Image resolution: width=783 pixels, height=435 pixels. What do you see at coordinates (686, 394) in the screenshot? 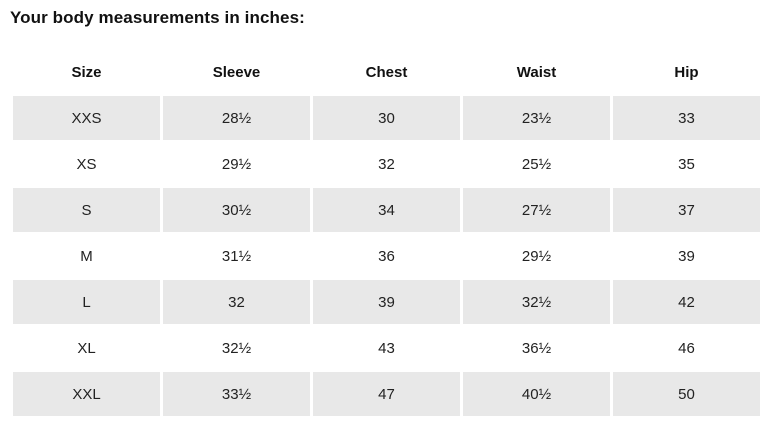
I see `measurement-cell: 50` at bounding box center [686, 394].